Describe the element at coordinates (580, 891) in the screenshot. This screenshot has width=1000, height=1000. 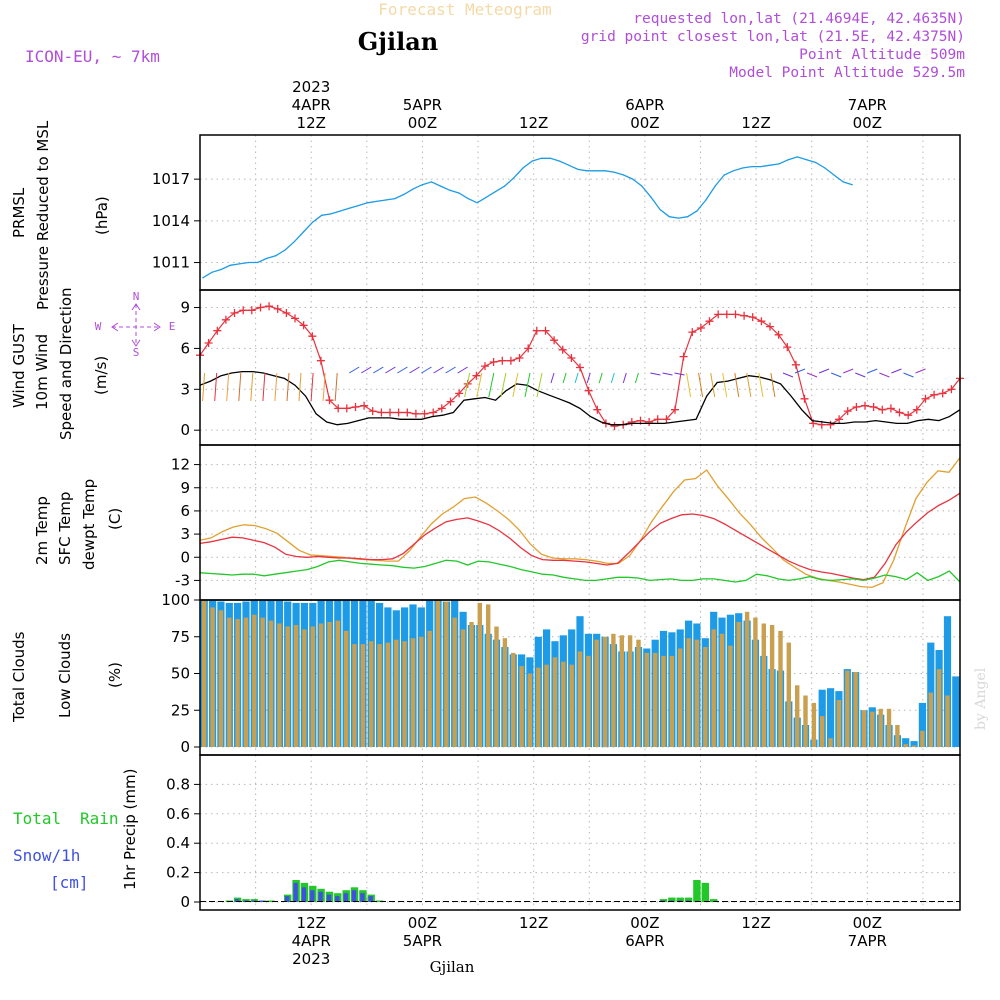
I see `precip-bars` at that location.